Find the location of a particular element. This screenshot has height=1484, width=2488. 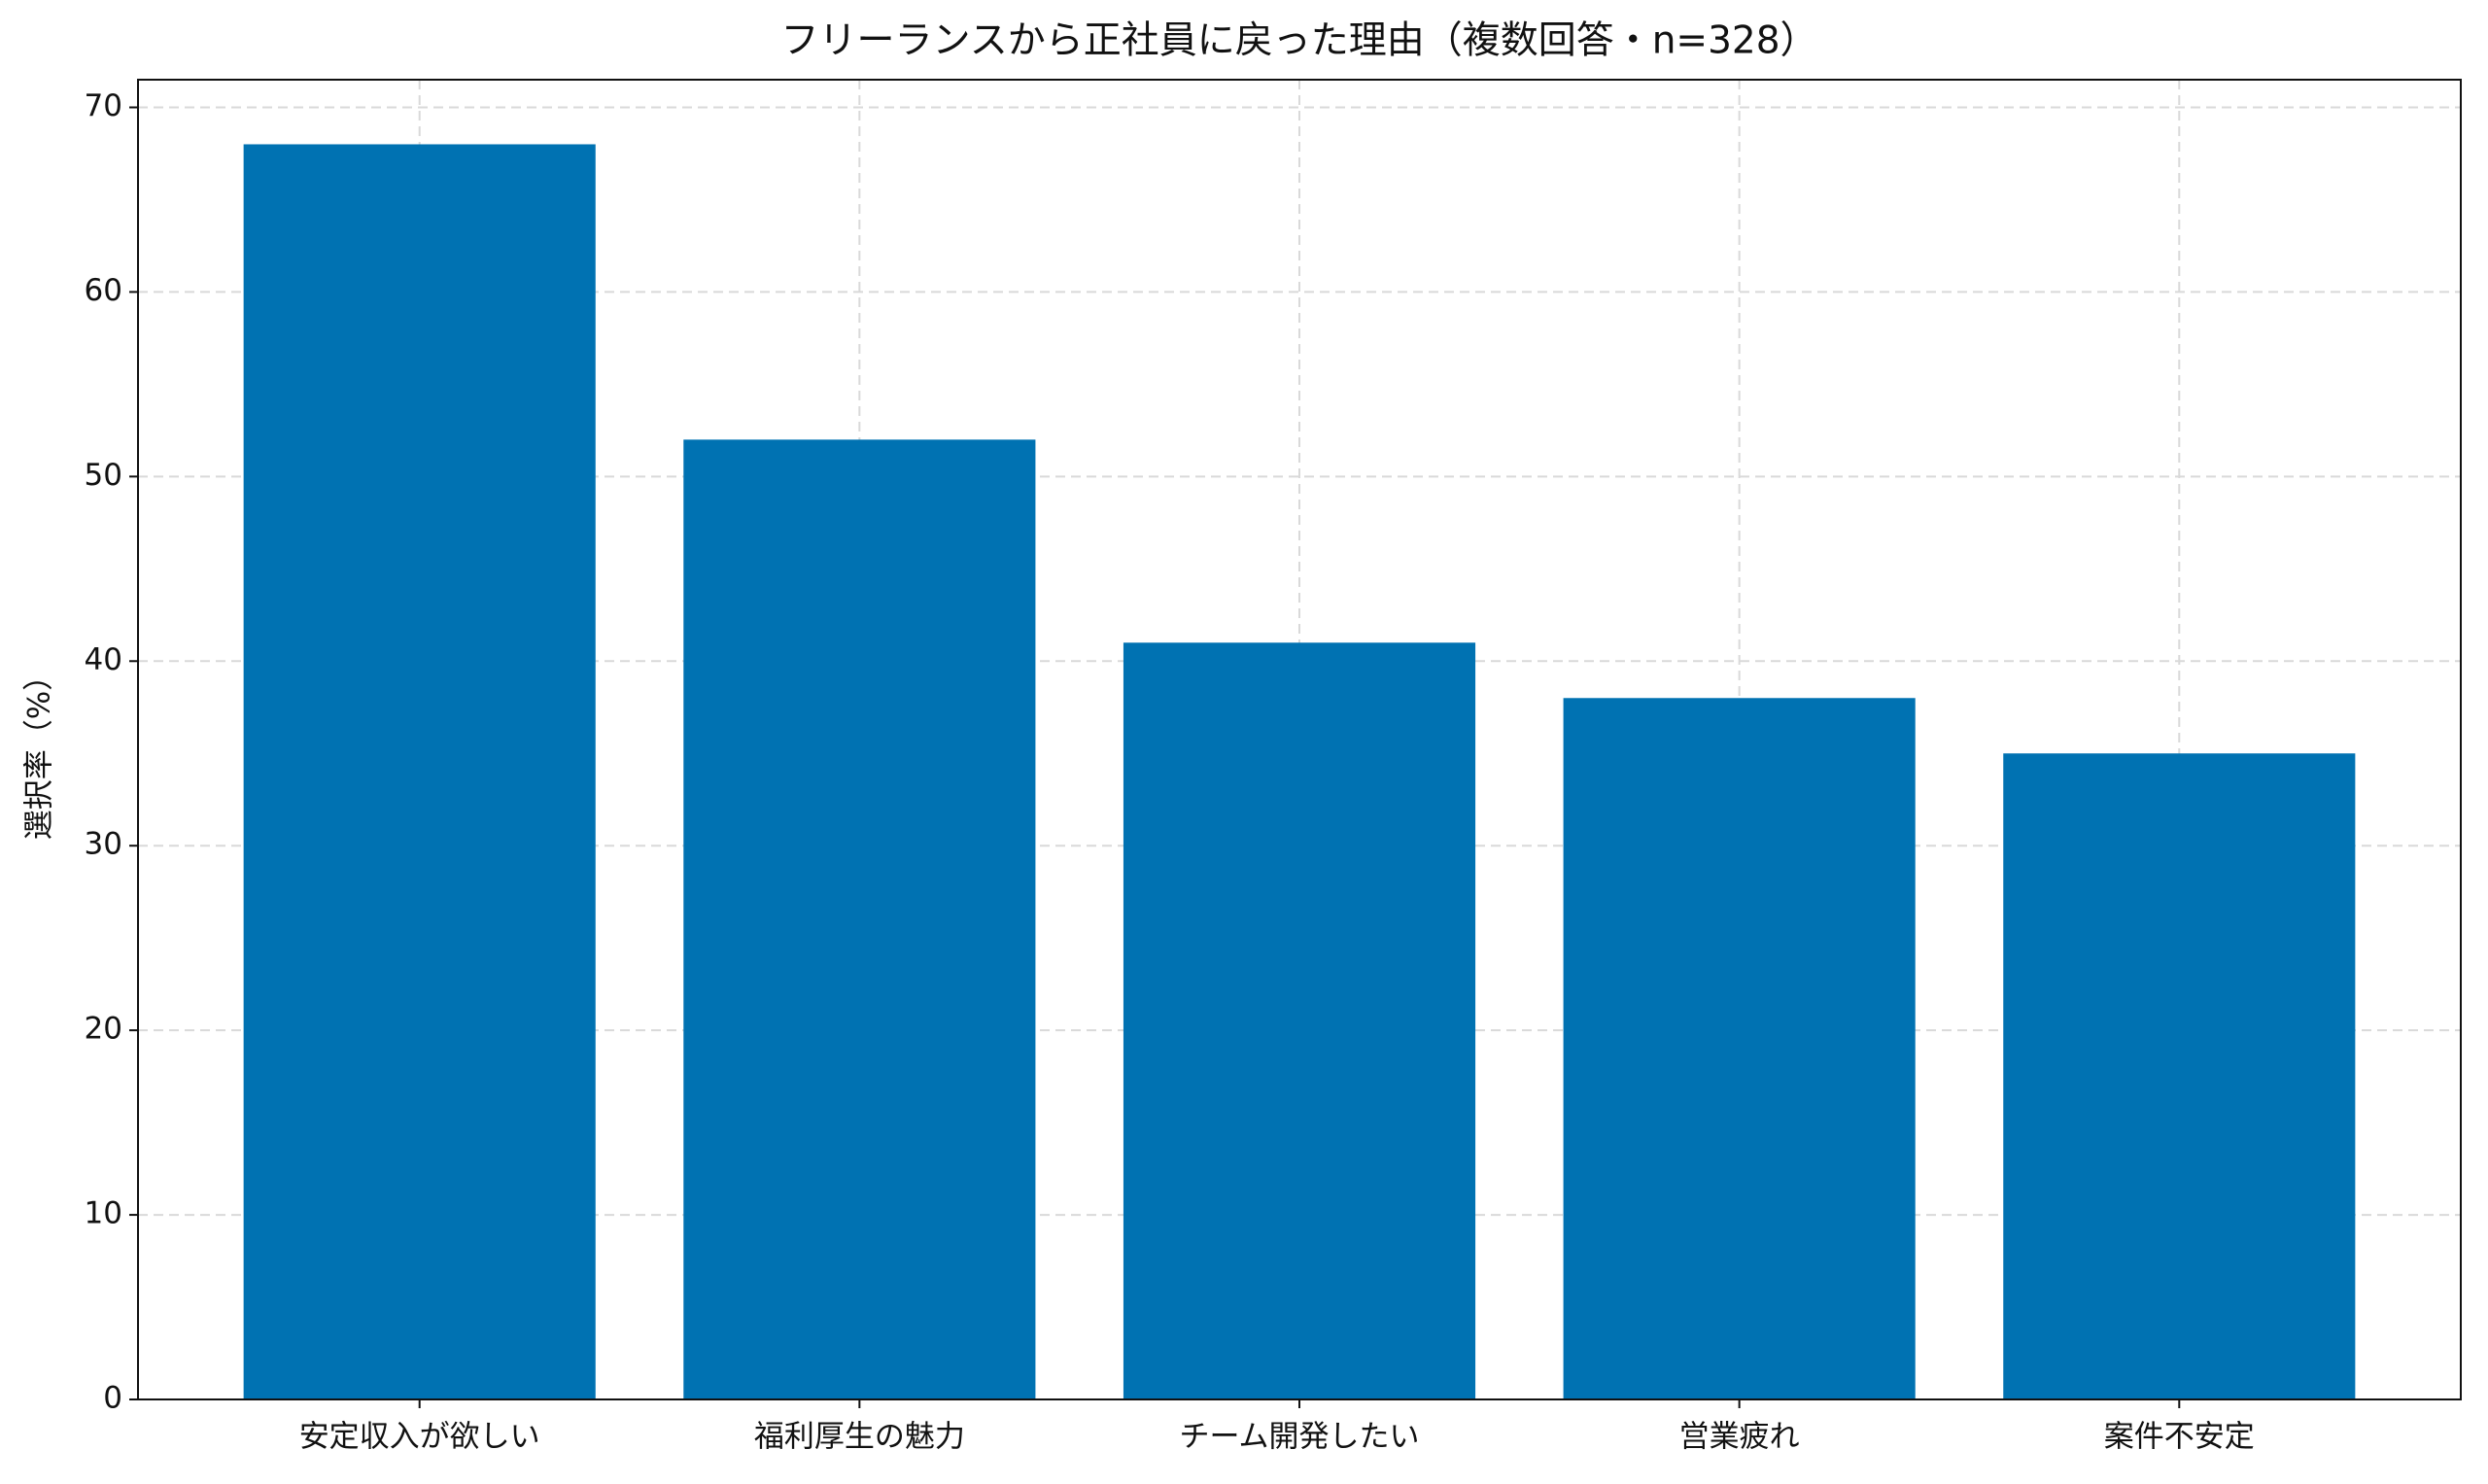

x-tick-label: 安定収入が欲しい is located at coordinates (419, 1437).